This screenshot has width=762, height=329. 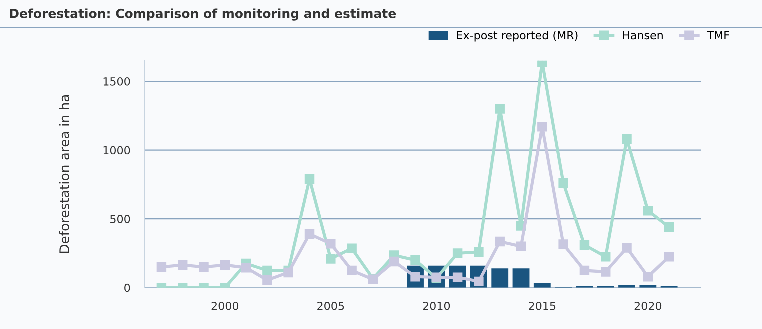 What do you see at coordinates (718, 35) in the screenshot?
I see `legend-label: TMF` at bounding box center [718, 35].